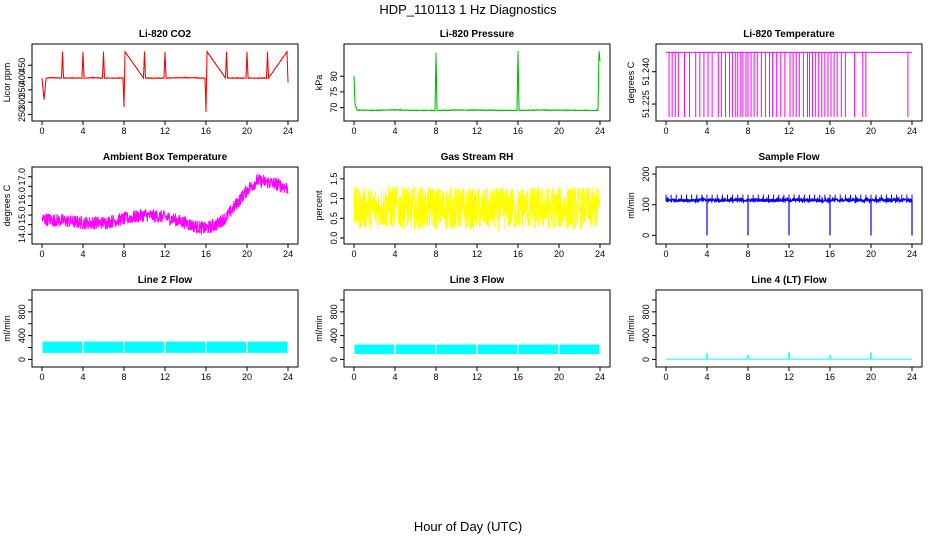  Describe the element at coordinates (774, 328) in the screenshot. I see `chart-panel-9: Line 4 (LT) Flow ml/min 0 4 8 12 16 20 24 0 400 800` at that location.